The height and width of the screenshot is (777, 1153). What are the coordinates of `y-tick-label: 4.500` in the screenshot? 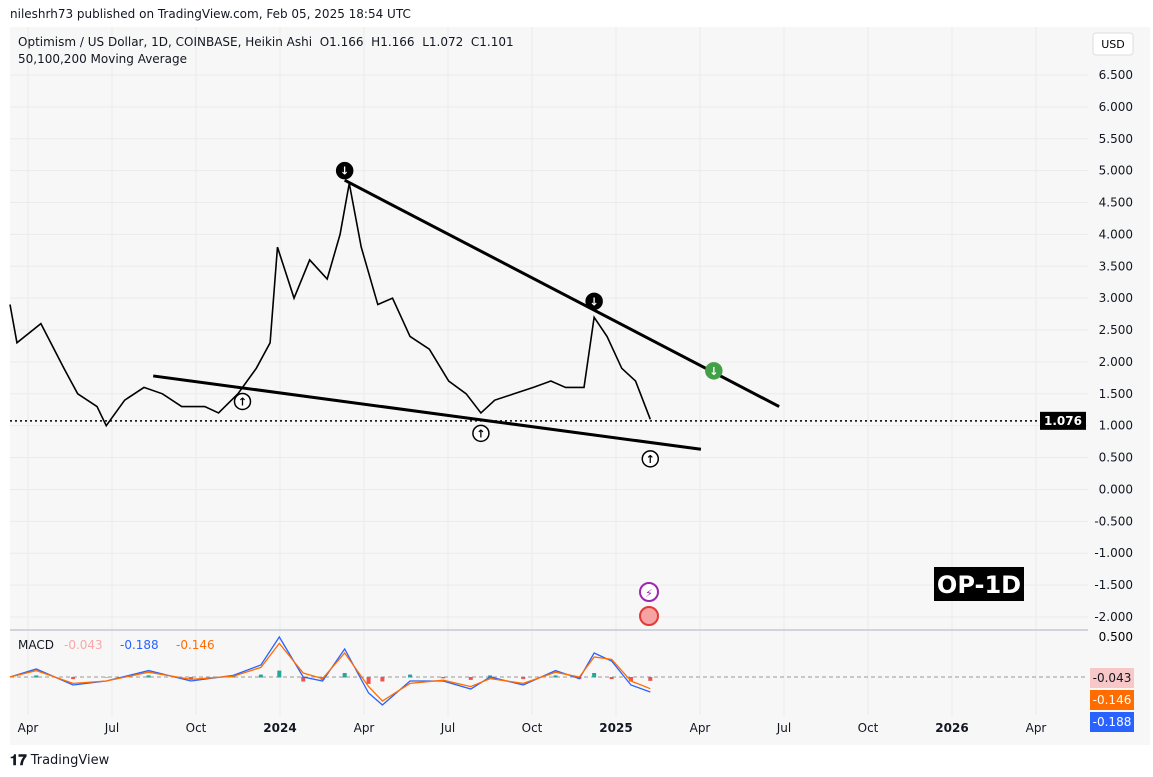 It's located at (1116, 203).